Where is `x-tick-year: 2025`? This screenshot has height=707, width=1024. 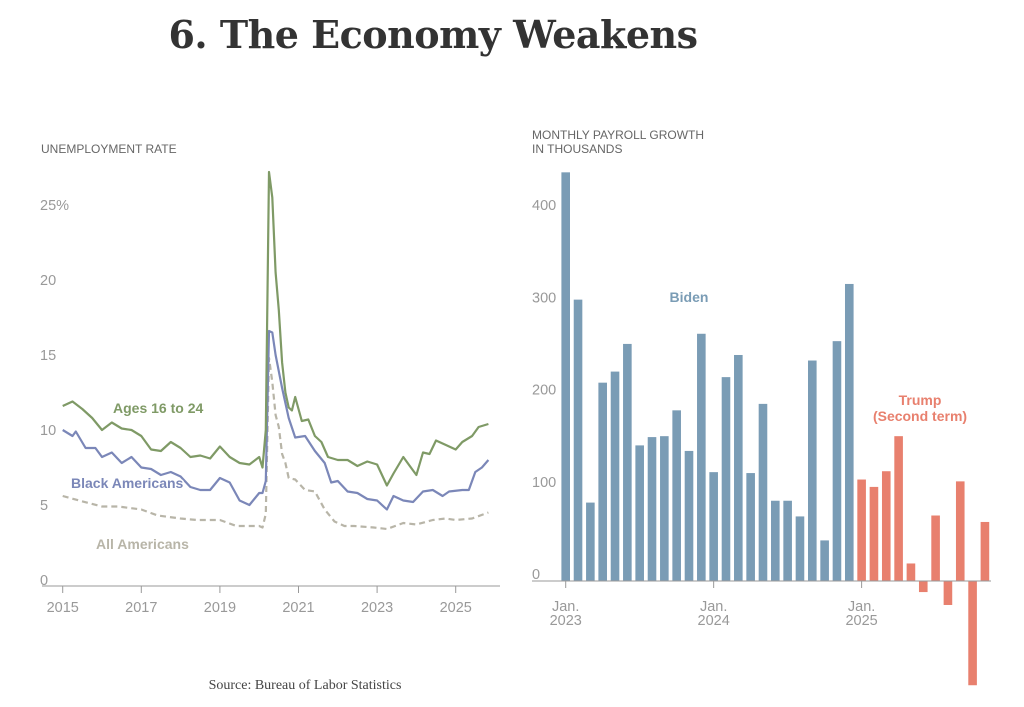 x-tick-year: 2025 is located at coordinates (861, 621).